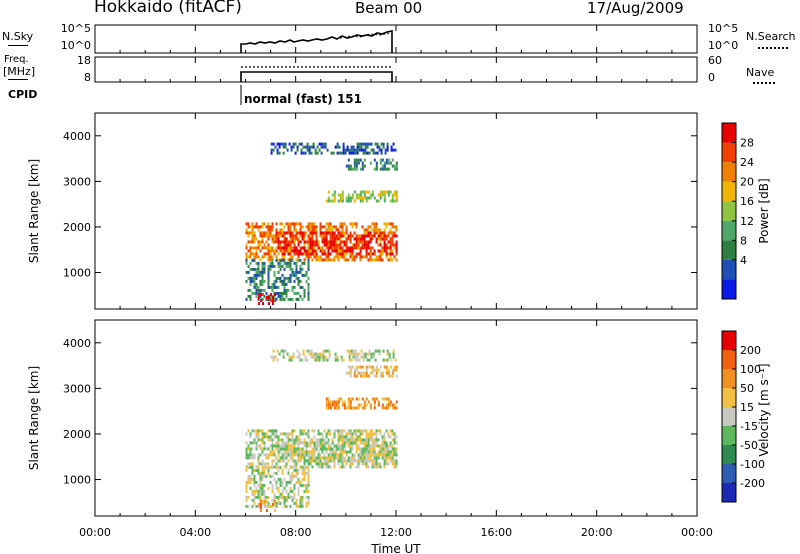 This screenshot has width=800, height=554. I want to click on nave-label: Nave, so click(760, 72).